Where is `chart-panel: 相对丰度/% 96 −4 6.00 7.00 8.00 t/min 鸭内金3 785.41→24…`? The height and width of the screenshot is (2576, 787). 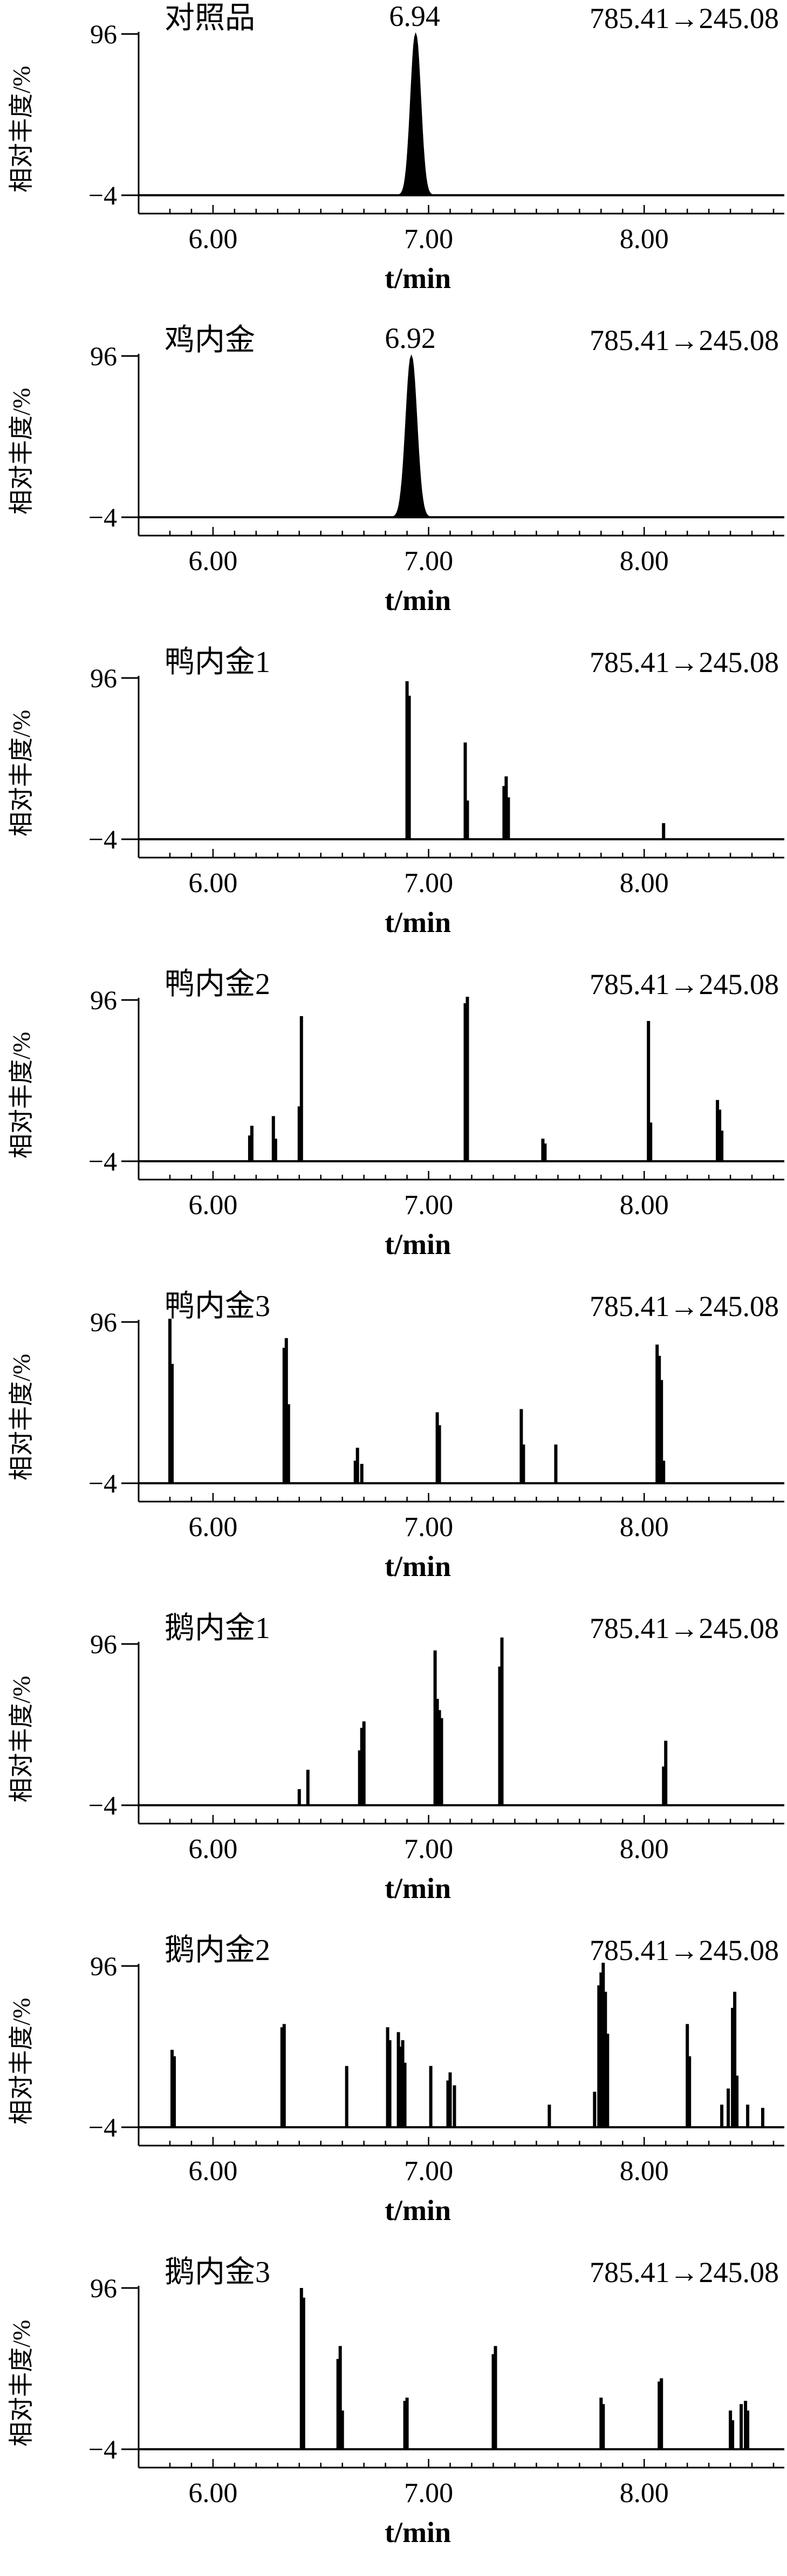 chart-panel: 相对丰度/% 96 −4 6.00 7.00 8.00 t/min 鸭内金3 785.41→24… is located at coordinates (396, 1436).